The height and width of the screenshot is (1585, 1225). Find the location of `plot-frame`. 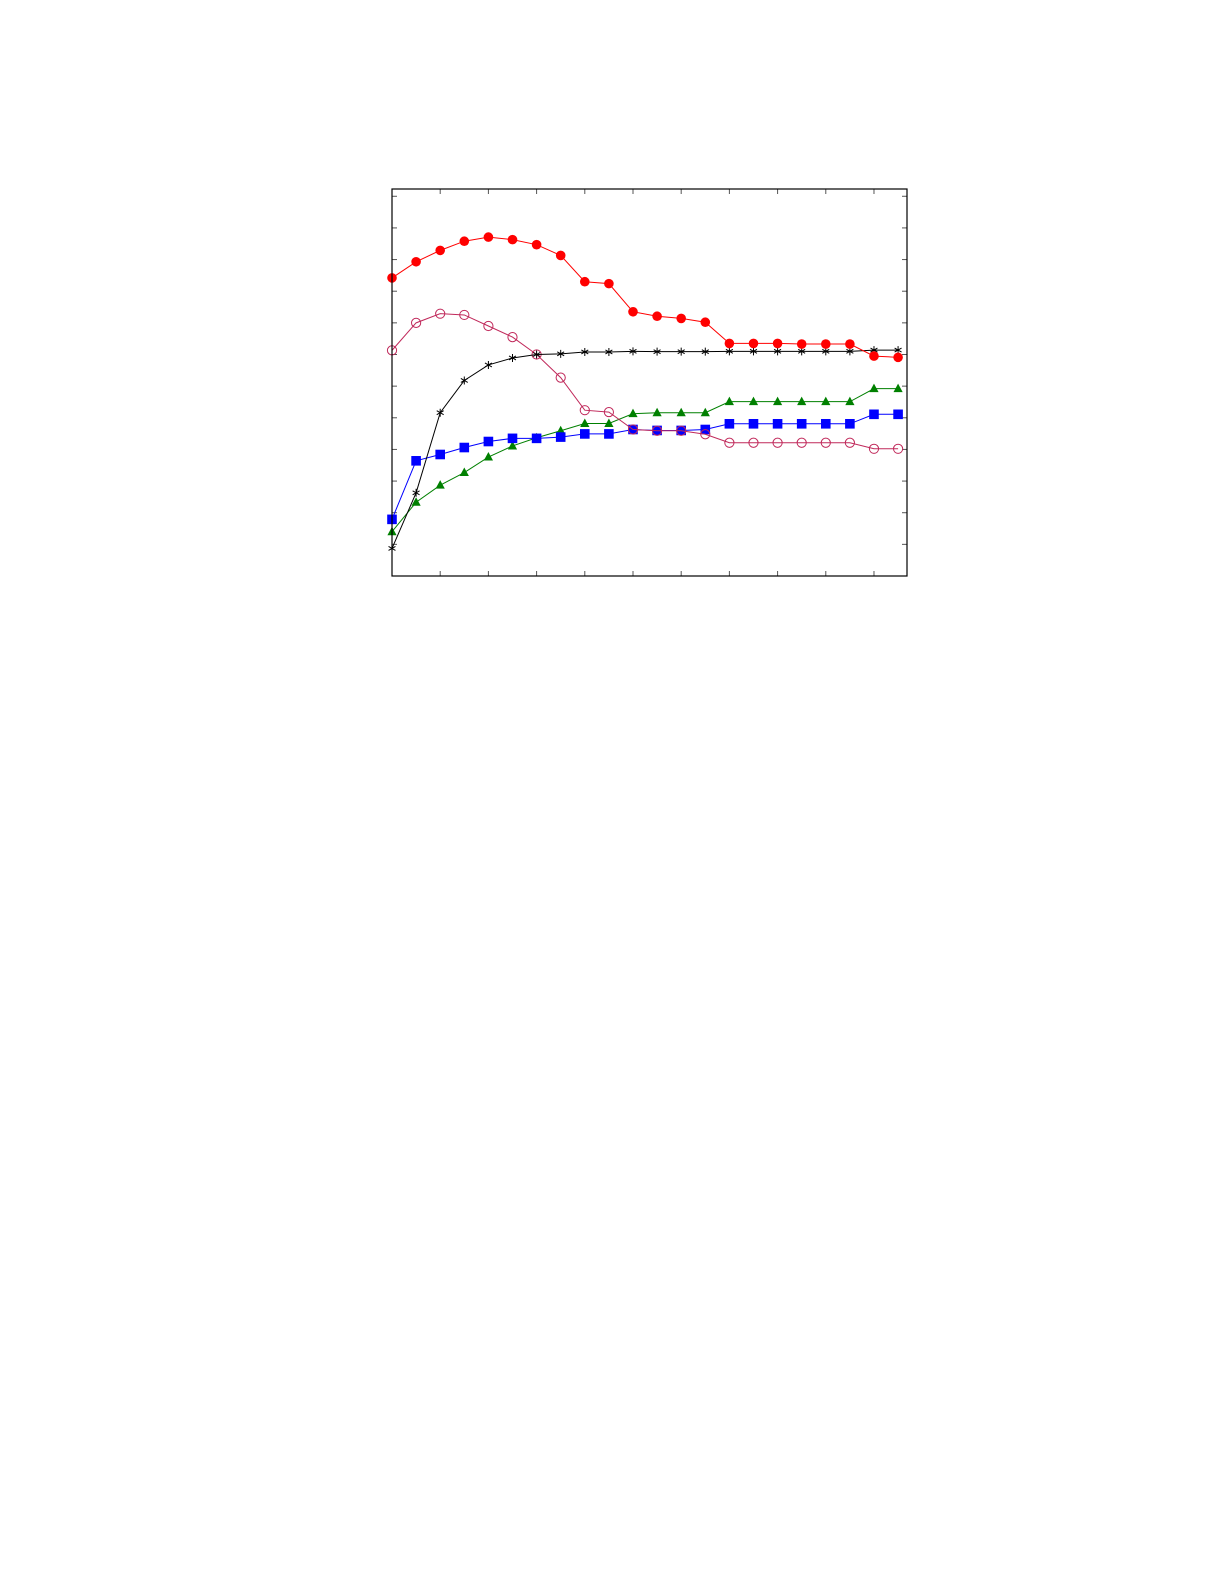

plot-frame is located at coordinates (649, 382).